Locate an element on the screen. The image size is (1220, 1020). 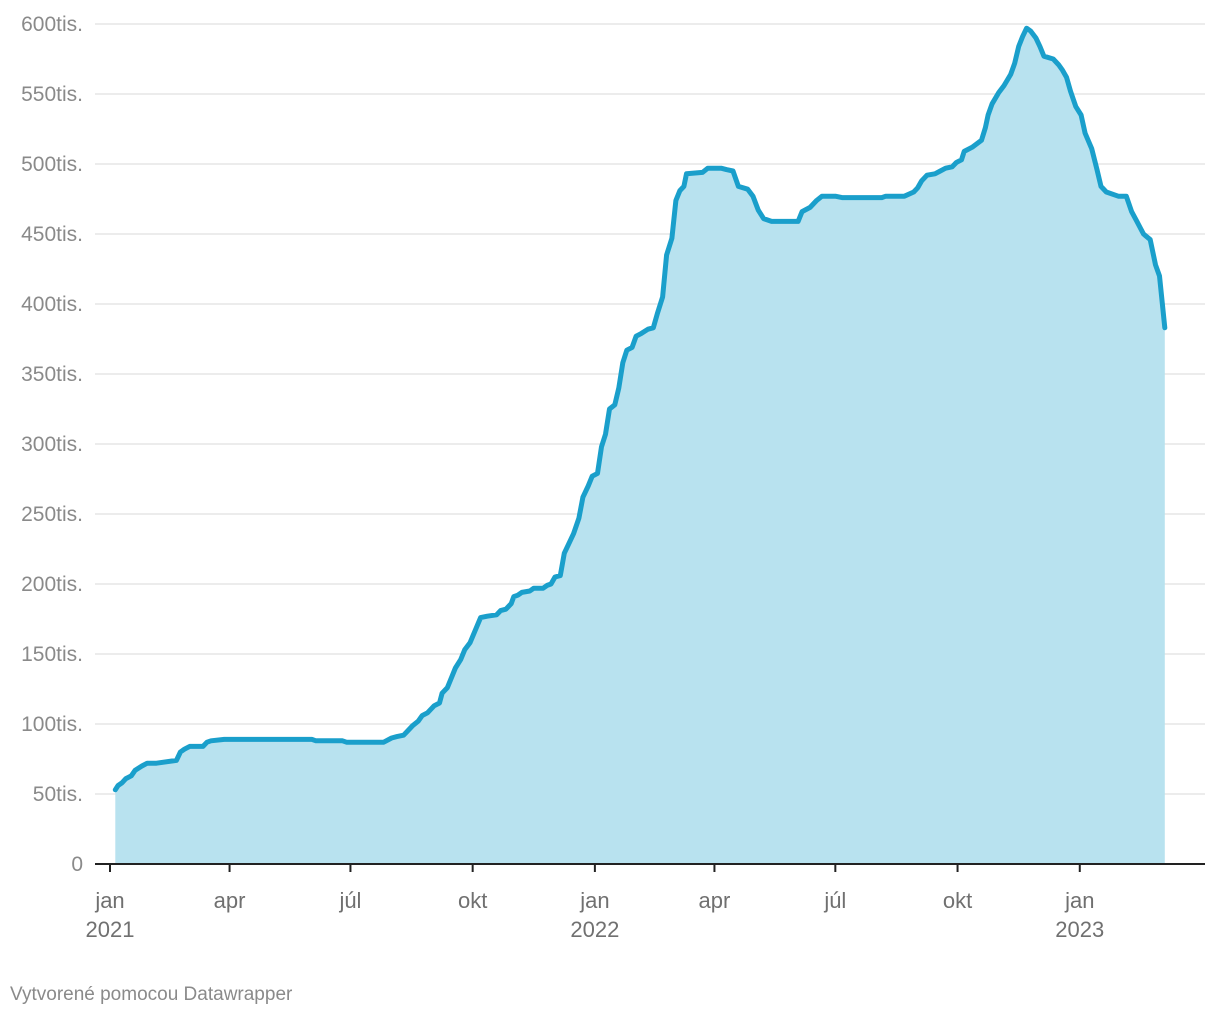
y-tick-label: 250tis. is located at coordinates (52, 514).